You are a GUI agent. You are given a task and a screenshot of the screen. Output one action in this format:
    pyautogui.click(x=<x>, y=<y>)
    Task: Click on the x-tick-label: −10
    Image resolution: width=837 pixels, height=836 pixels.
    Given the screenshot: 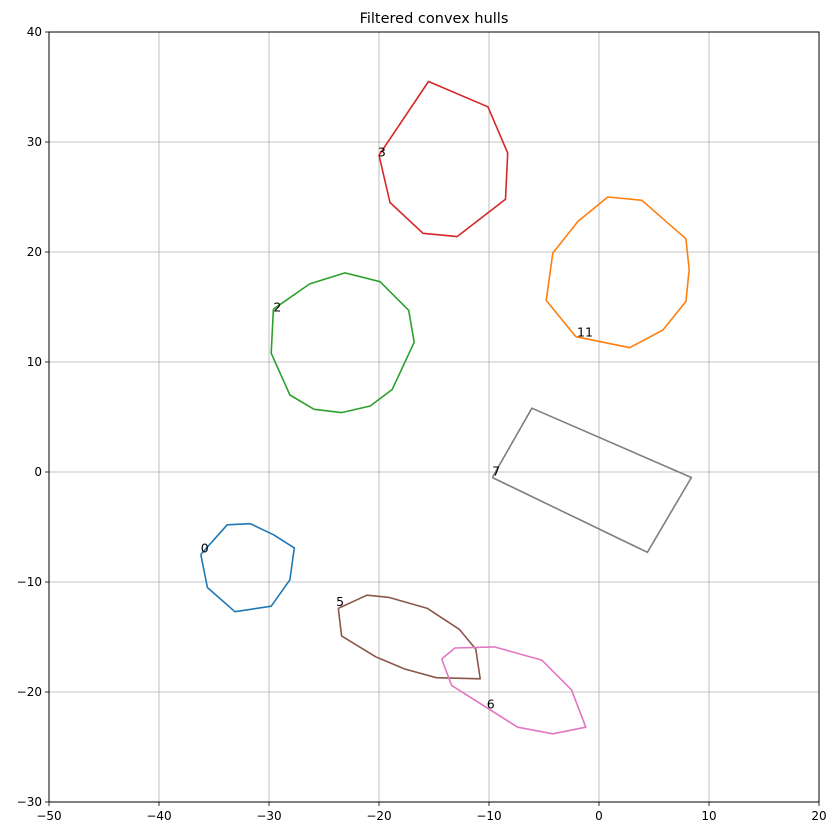 What is the action you would take?
    pyautogui.click(x=488, y=816)
    